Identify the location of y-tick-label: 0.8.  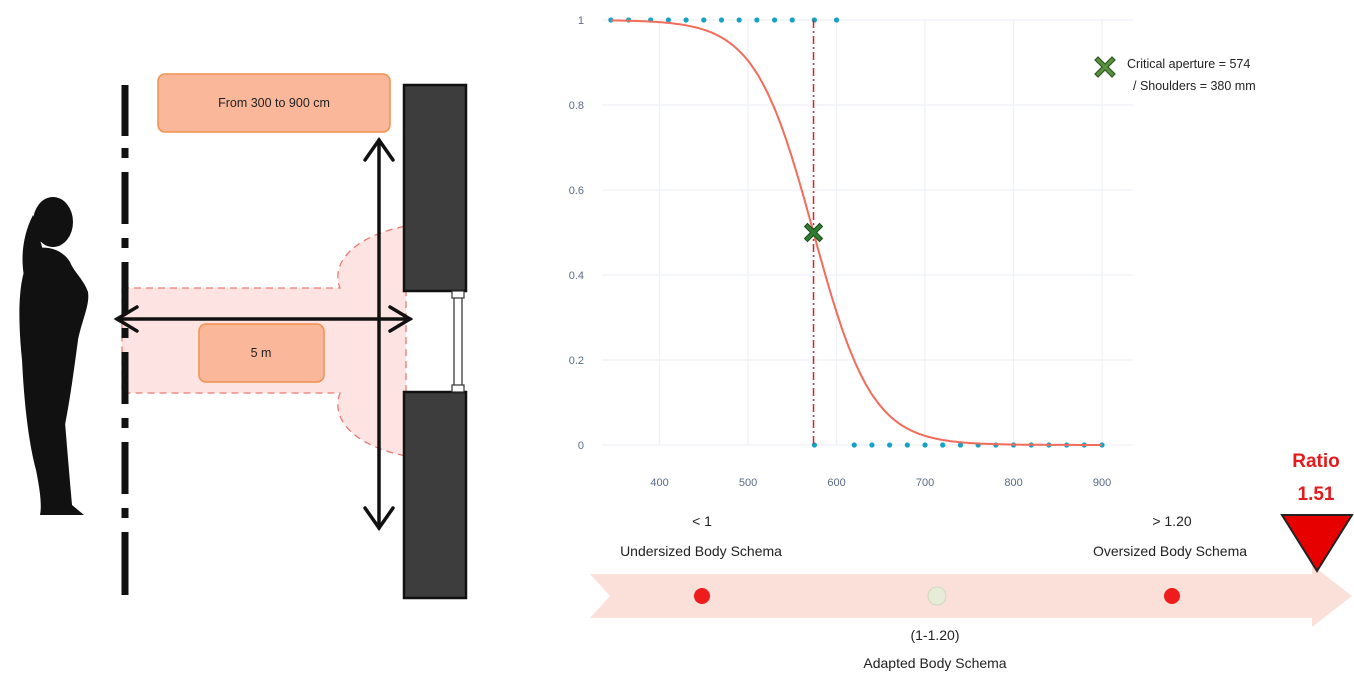
(576, 106).